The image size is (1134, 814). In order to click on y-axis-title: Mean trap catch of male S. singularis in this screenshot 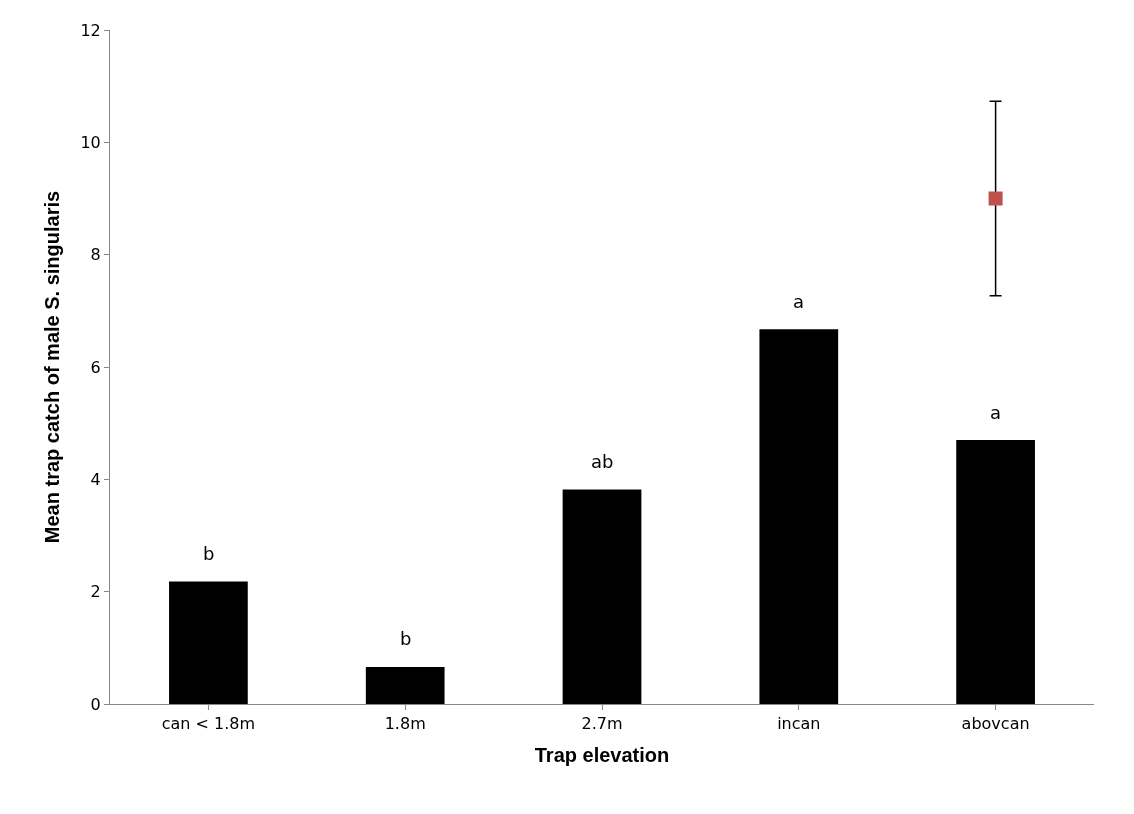, I will do `click(51, 367)`.